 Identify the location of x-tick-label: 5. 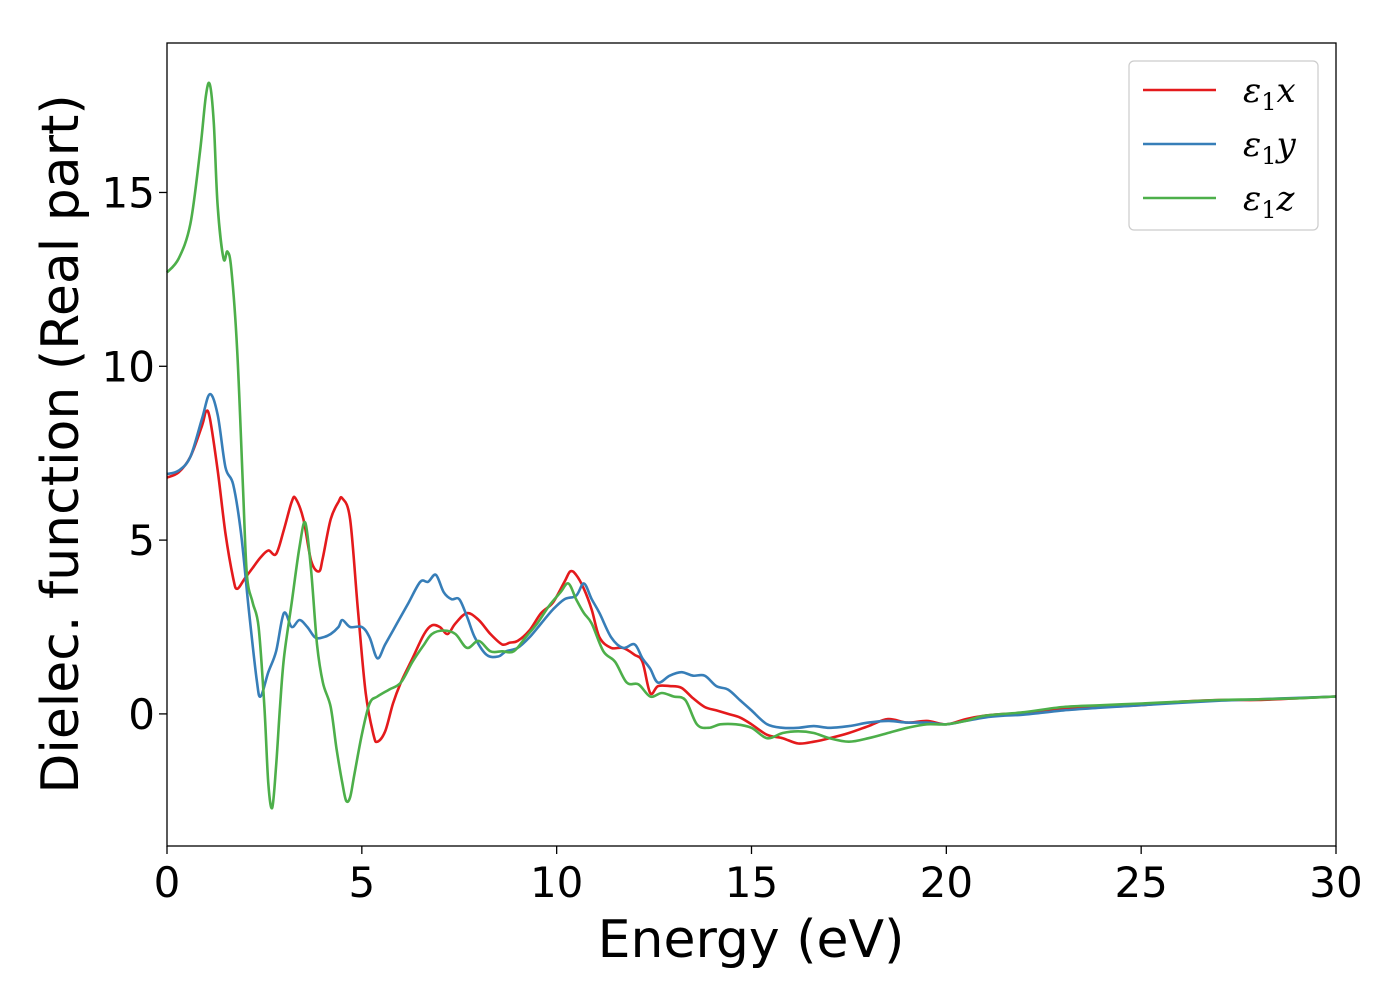
(361, 882).